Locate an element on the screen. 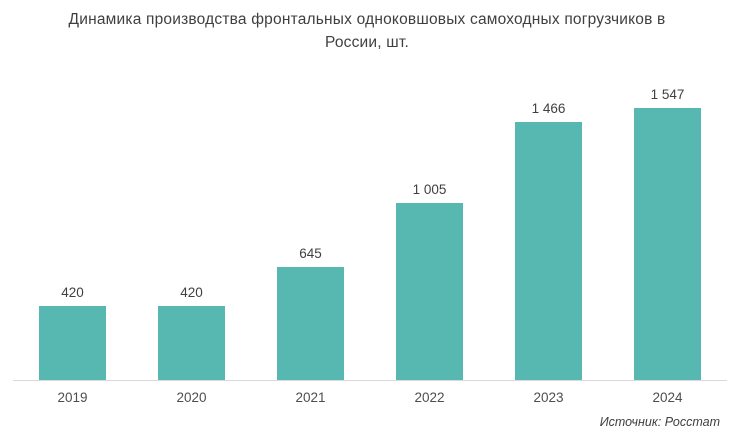 The width and height of the screenshot is (734, 437). bar-column-2019: 420 is located at coordinates (72, 332).